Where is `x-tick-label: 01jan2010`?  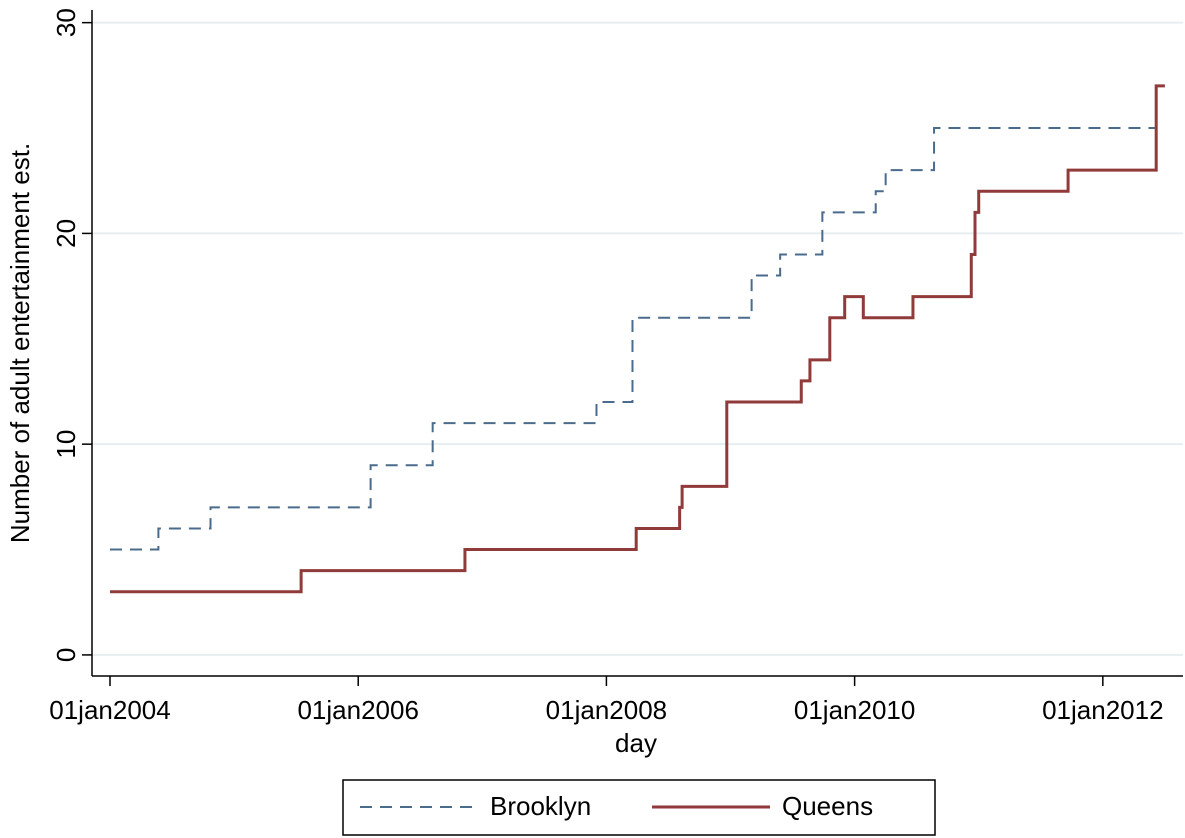 x-tick-label: 01jan2010 is located at coordinates (854, 710).